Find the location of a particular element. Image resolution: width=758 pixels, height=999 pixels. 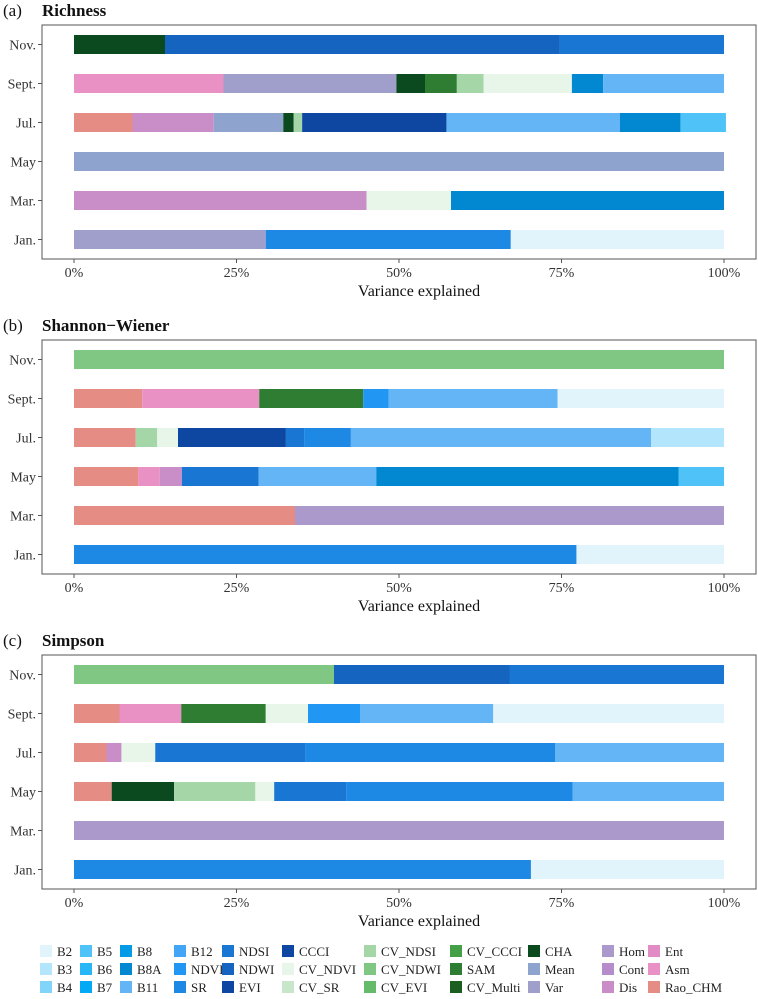

legend-label-dis: Dis is located at coordinates (628, 987).